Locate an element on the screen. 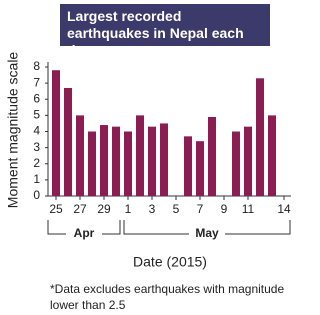  x-tick-label: 3 is located at coordinates (152, 209).